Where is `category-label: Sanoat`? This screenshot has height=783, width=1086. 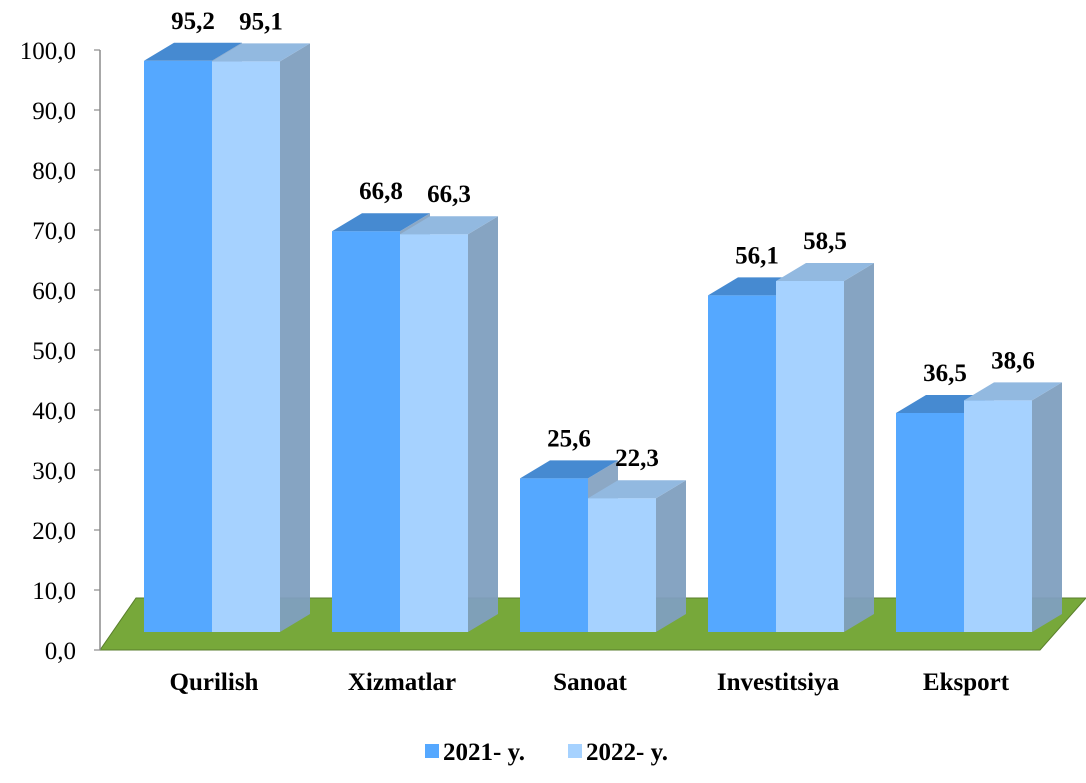
category-label: Sanoat is located at coordinates (590, 682).